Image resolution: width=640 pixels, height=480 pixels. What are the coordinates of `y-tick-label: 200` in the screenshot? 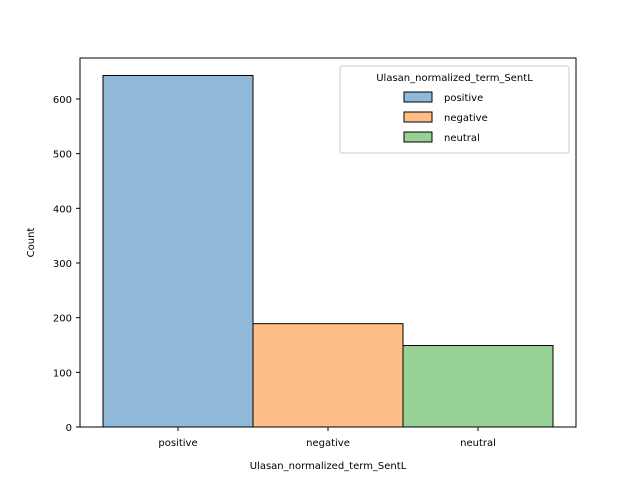 It's located at (62, 319).